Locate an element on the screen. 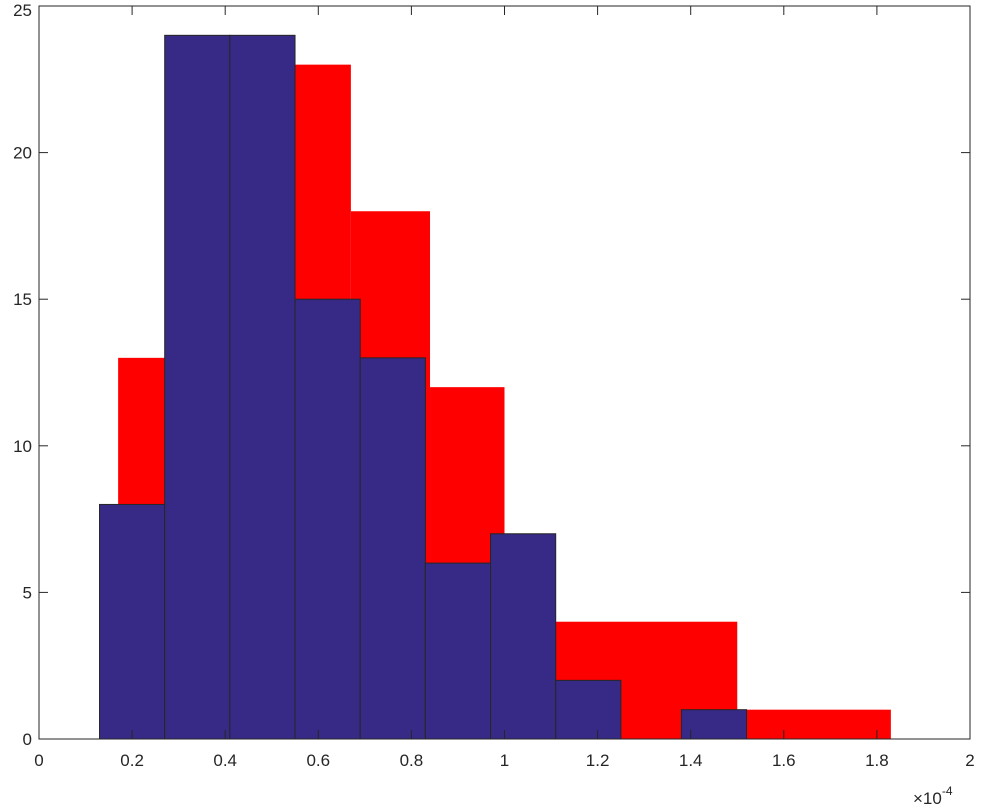 Image resolution: width=985 pixels, height=808 pixels. x-tick-label: 0.6 is located at coordinates (318, 760).